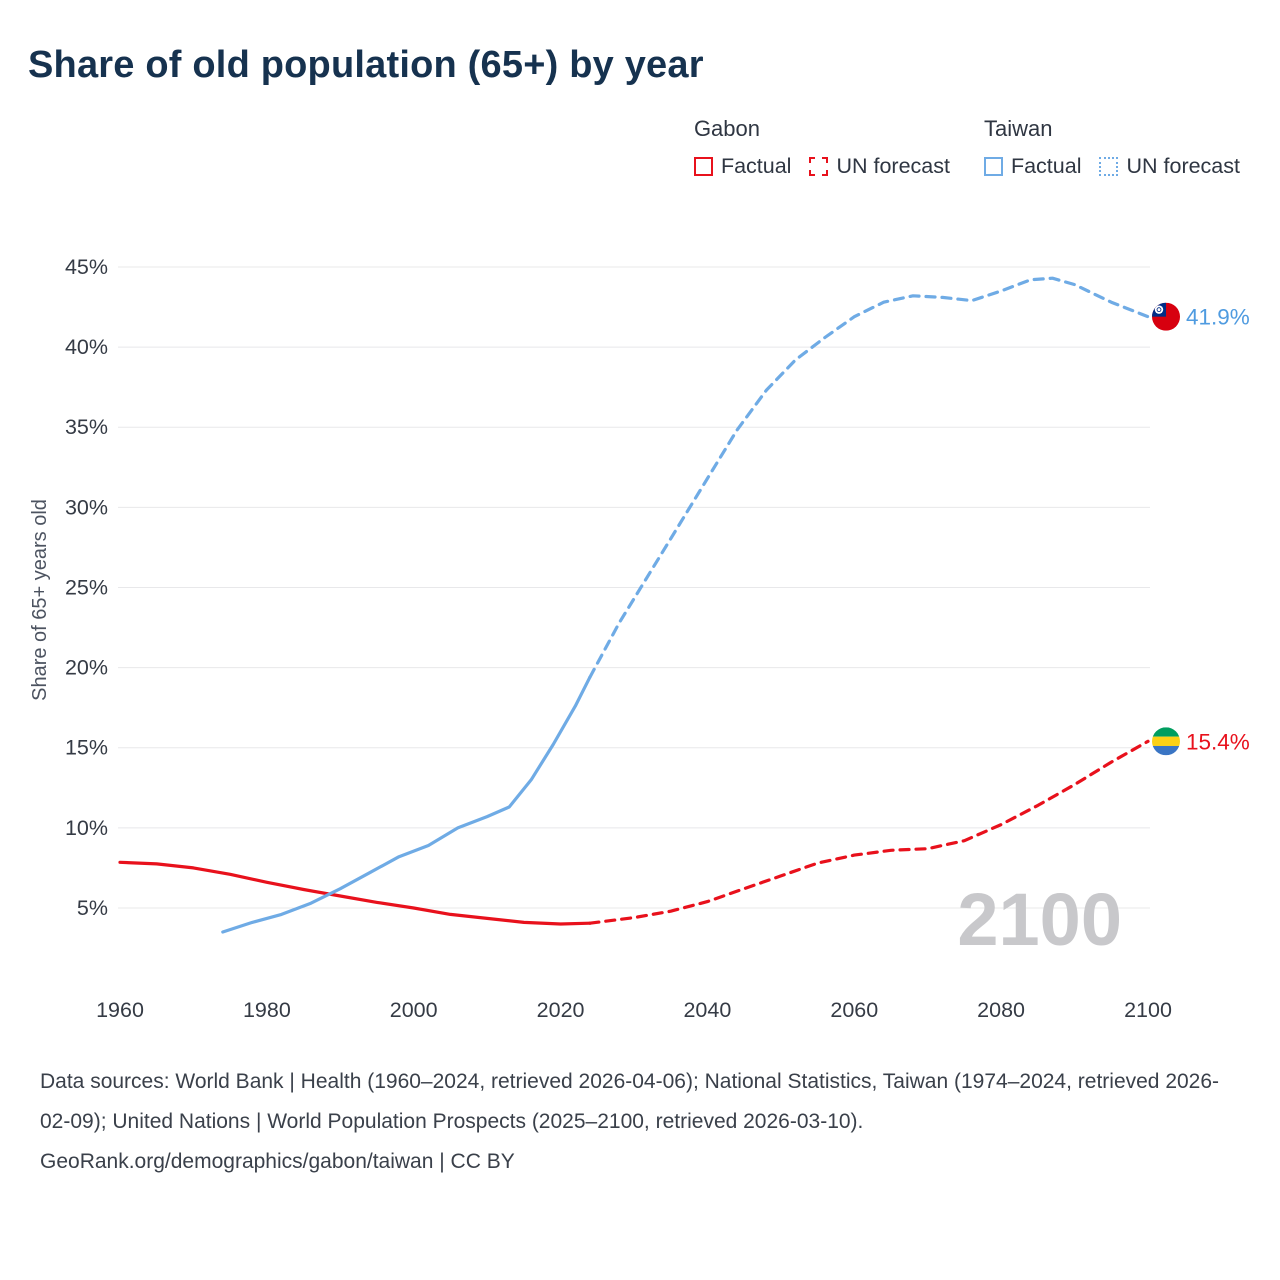 This screenshot has height=1280, width=1280. I want to click on series-gabon-forecast, so click(869, 832).